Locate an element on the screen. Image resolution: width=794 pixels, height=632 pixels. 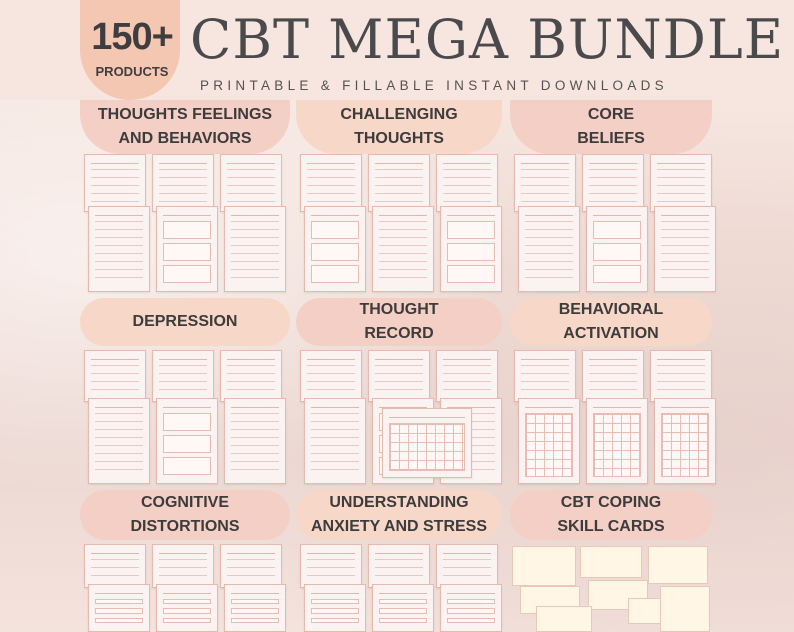
section-label-coping-cards: CBT COPING SKILL CARDS is located at coordinates (611, 515).